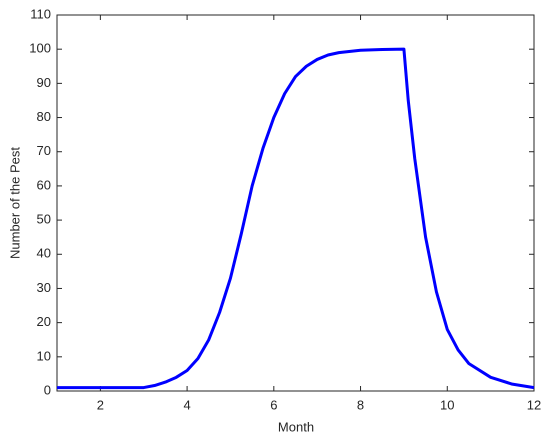 This screenshot has height=440, width=550. What do you see at coordinates (360, 404) in the screenshot?
I see `x-tick-label: 8` at bounding box center [360, 404].